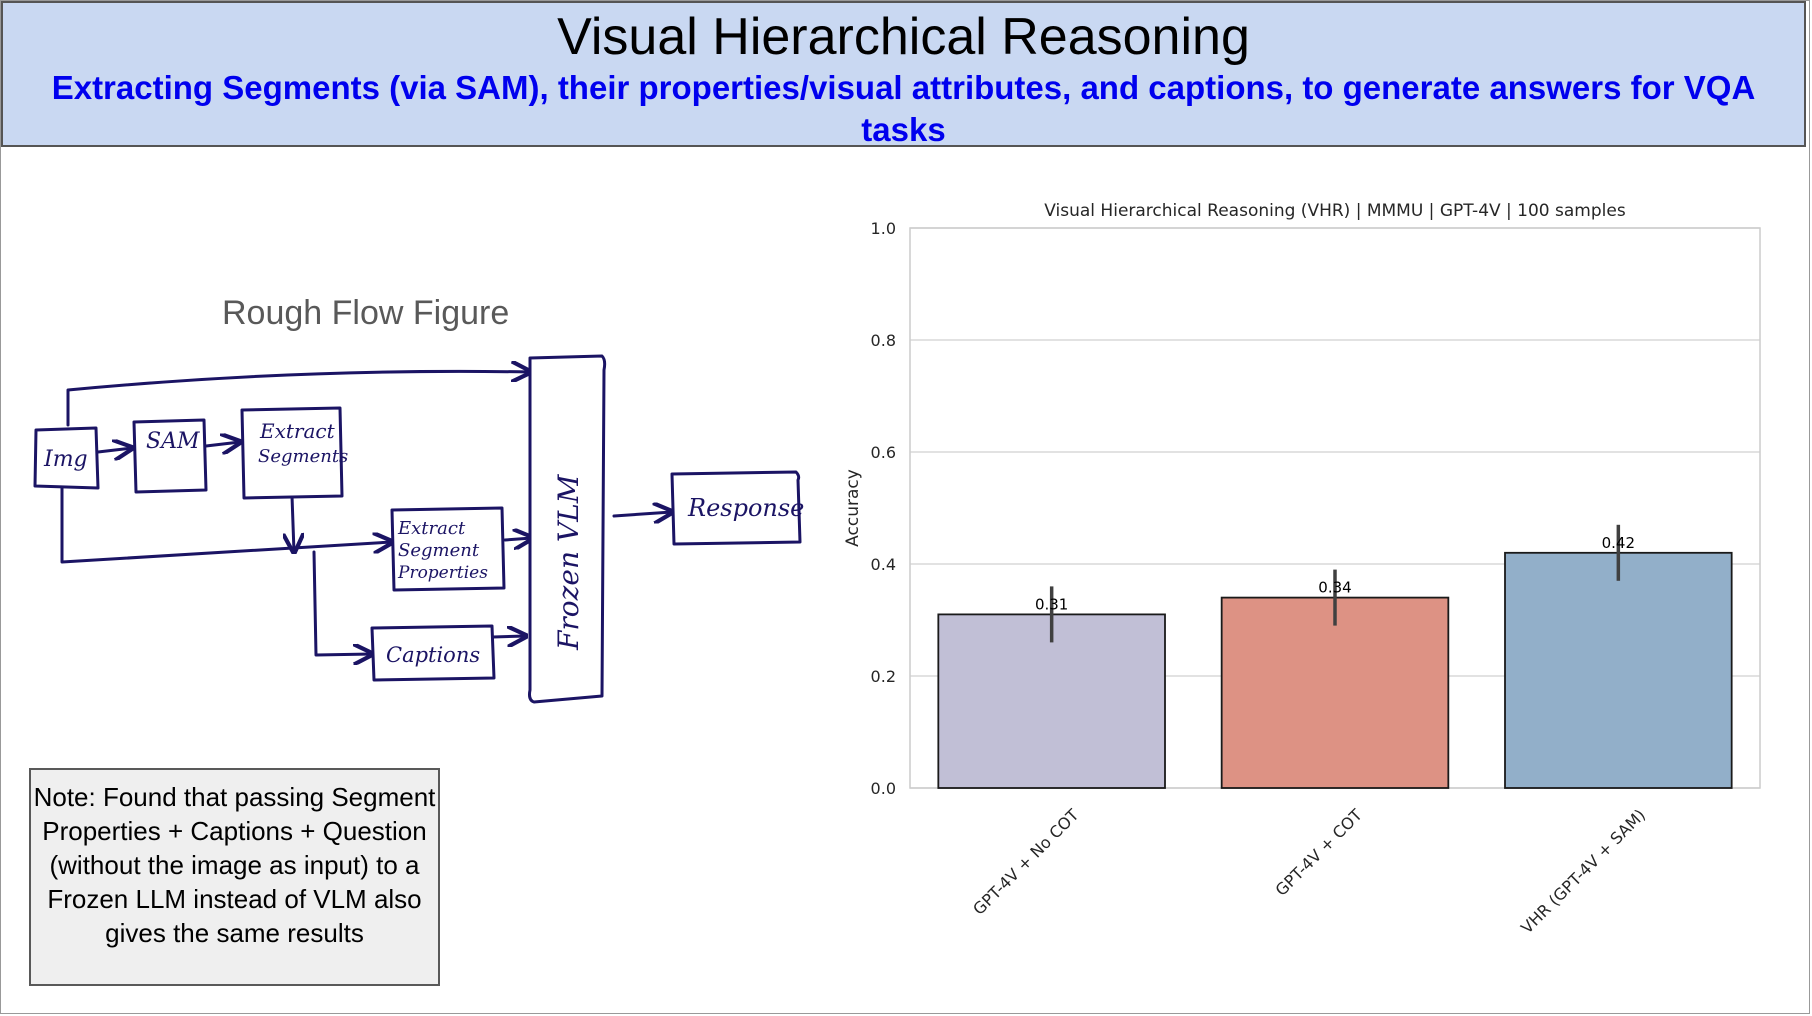 The width and height of the screenshot is (1812, 1016). Describe the element at coordinates (1334, 588) in the screenshot. I see `bar-value-label: 0.34` at that location.